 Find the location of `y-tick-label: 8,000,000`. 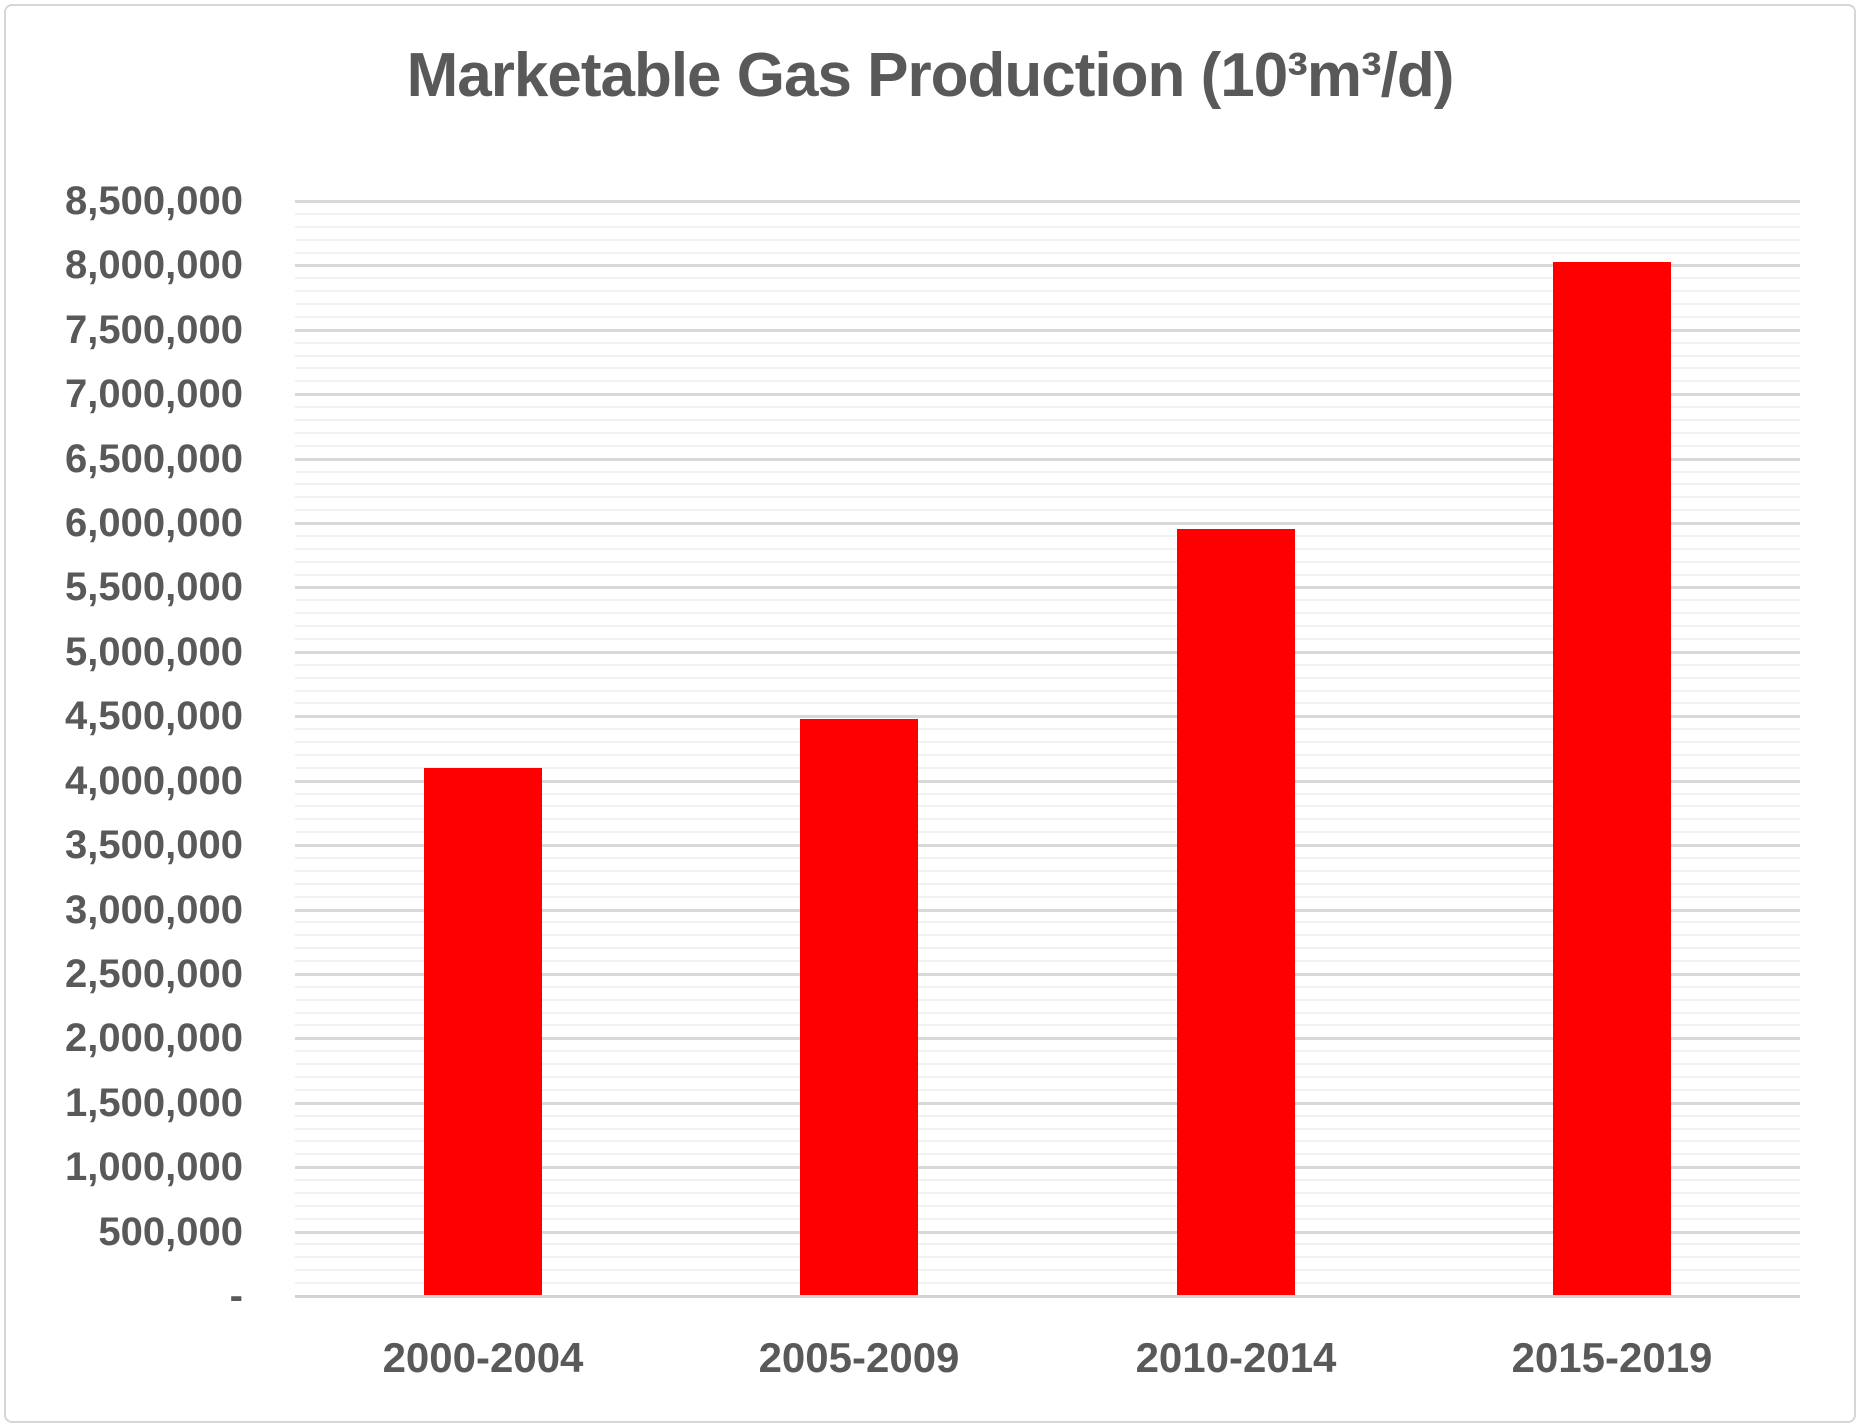

y-tick-label: 8,000,000 is located at coordinates (154, 265).